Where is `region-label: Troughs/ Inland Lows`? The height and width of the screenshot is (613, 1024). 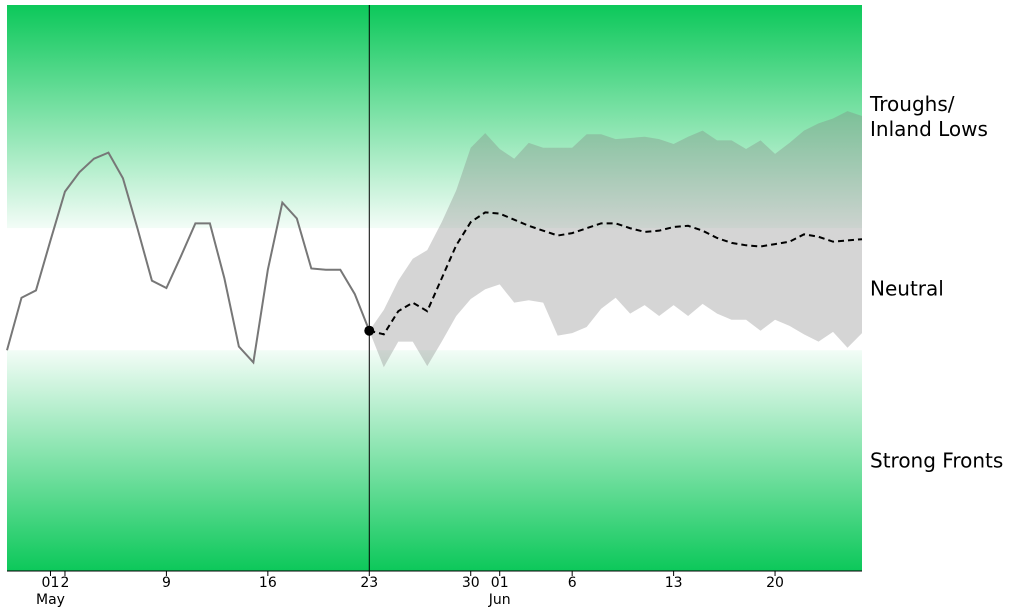
region-label: Troughs/ Inland Lows is located at coordinates (929, 116).